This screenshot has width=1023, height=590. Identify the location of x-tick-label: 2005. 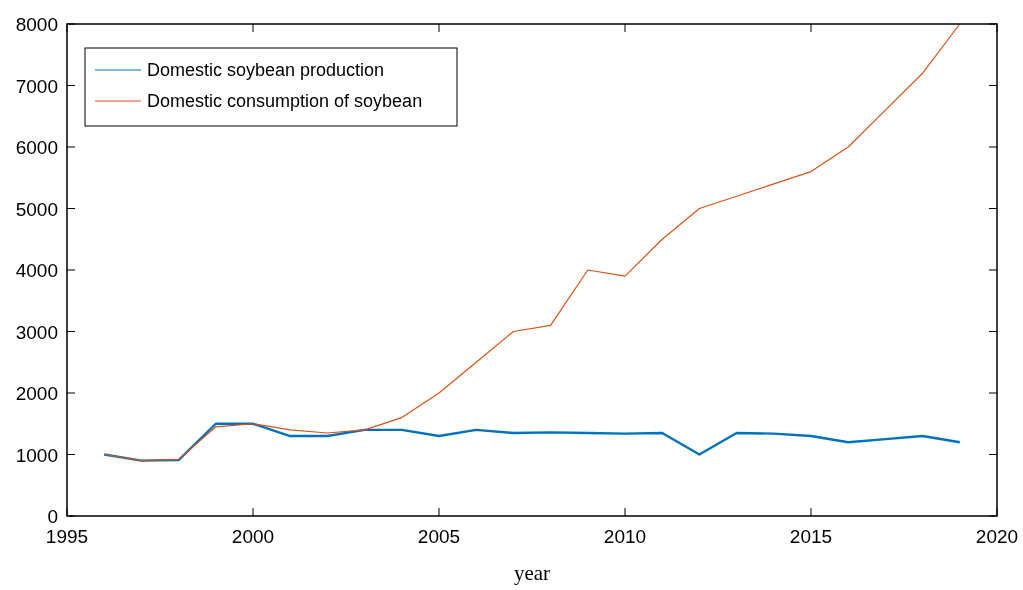
(439, 536).